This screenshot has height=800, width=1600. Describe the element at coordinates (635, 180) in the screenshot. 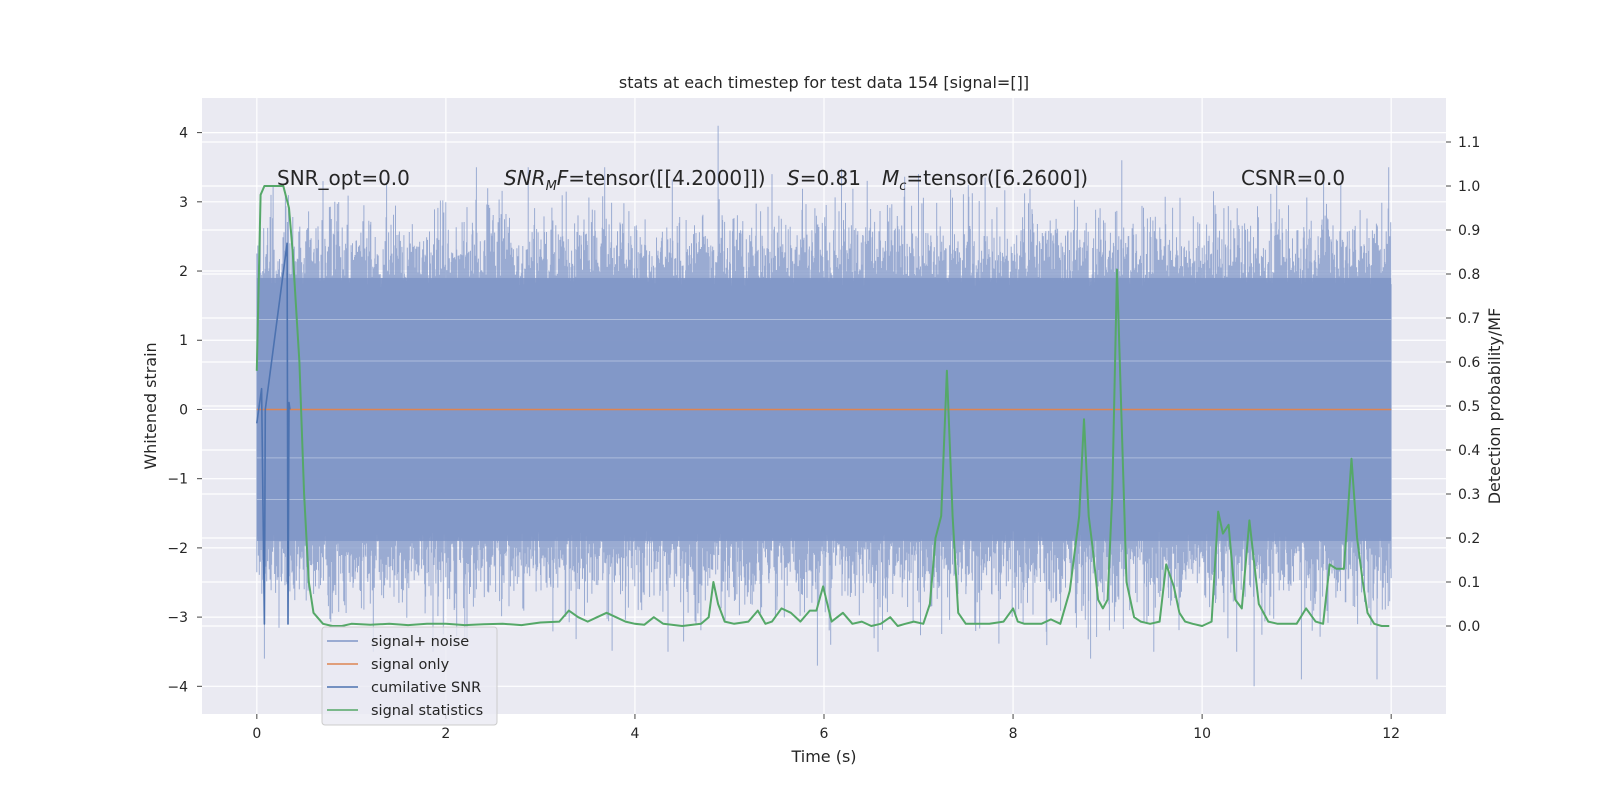

I see `annotation-snr-mf: SNRMF=tensor([[4.2000]])` at that location.